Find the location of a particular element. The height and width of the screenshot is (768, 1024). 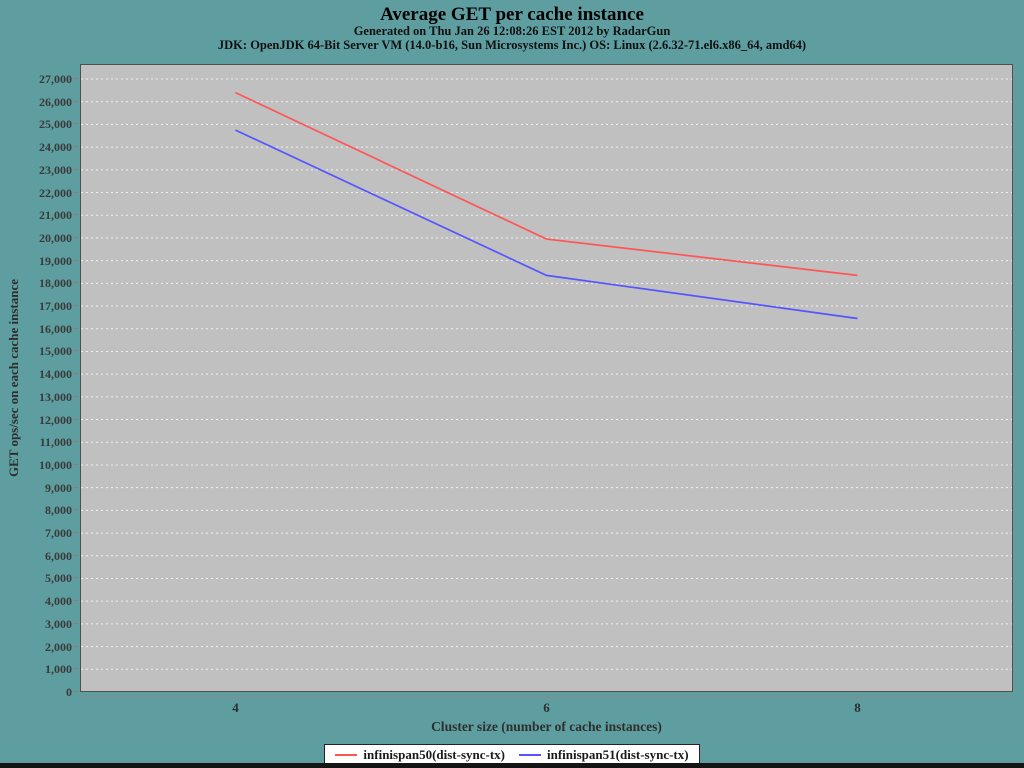

y-tick-label: 21,000 is located at coordinates (55, 215).